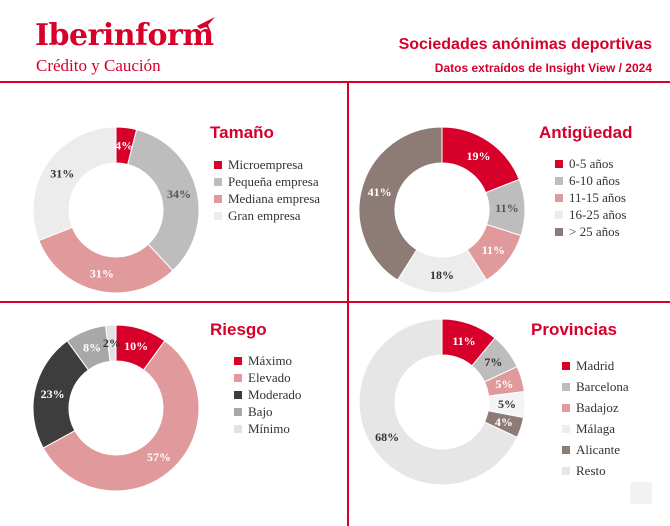 The width and height of the screenshot is (670, 526). I want to click on legend-label: Elevado, so click(269, 377).